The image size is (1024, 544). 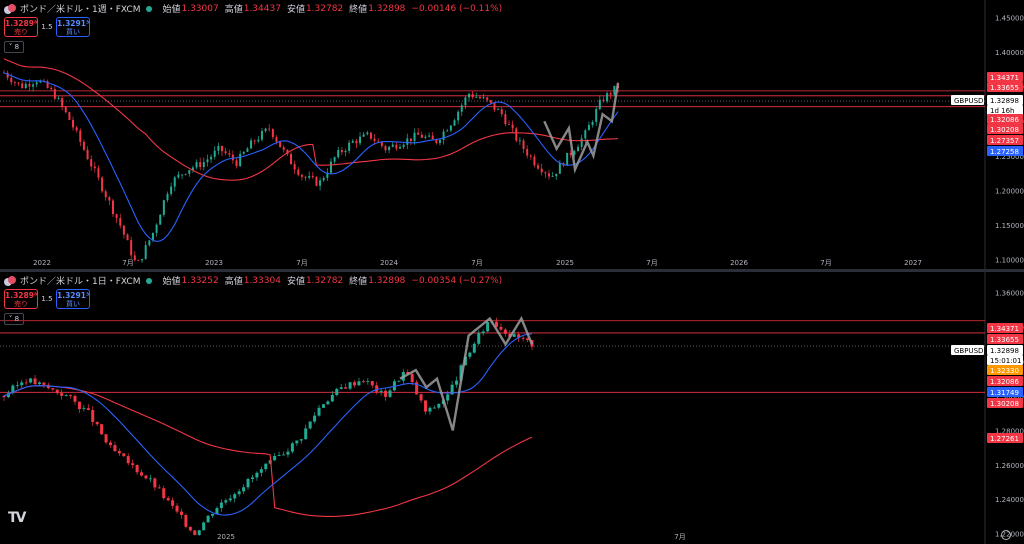 What do you see at coordinates (21, 23) in the screenshot?
I see `sell-price: 1.3289⁸` at bounding box center [21, 23].